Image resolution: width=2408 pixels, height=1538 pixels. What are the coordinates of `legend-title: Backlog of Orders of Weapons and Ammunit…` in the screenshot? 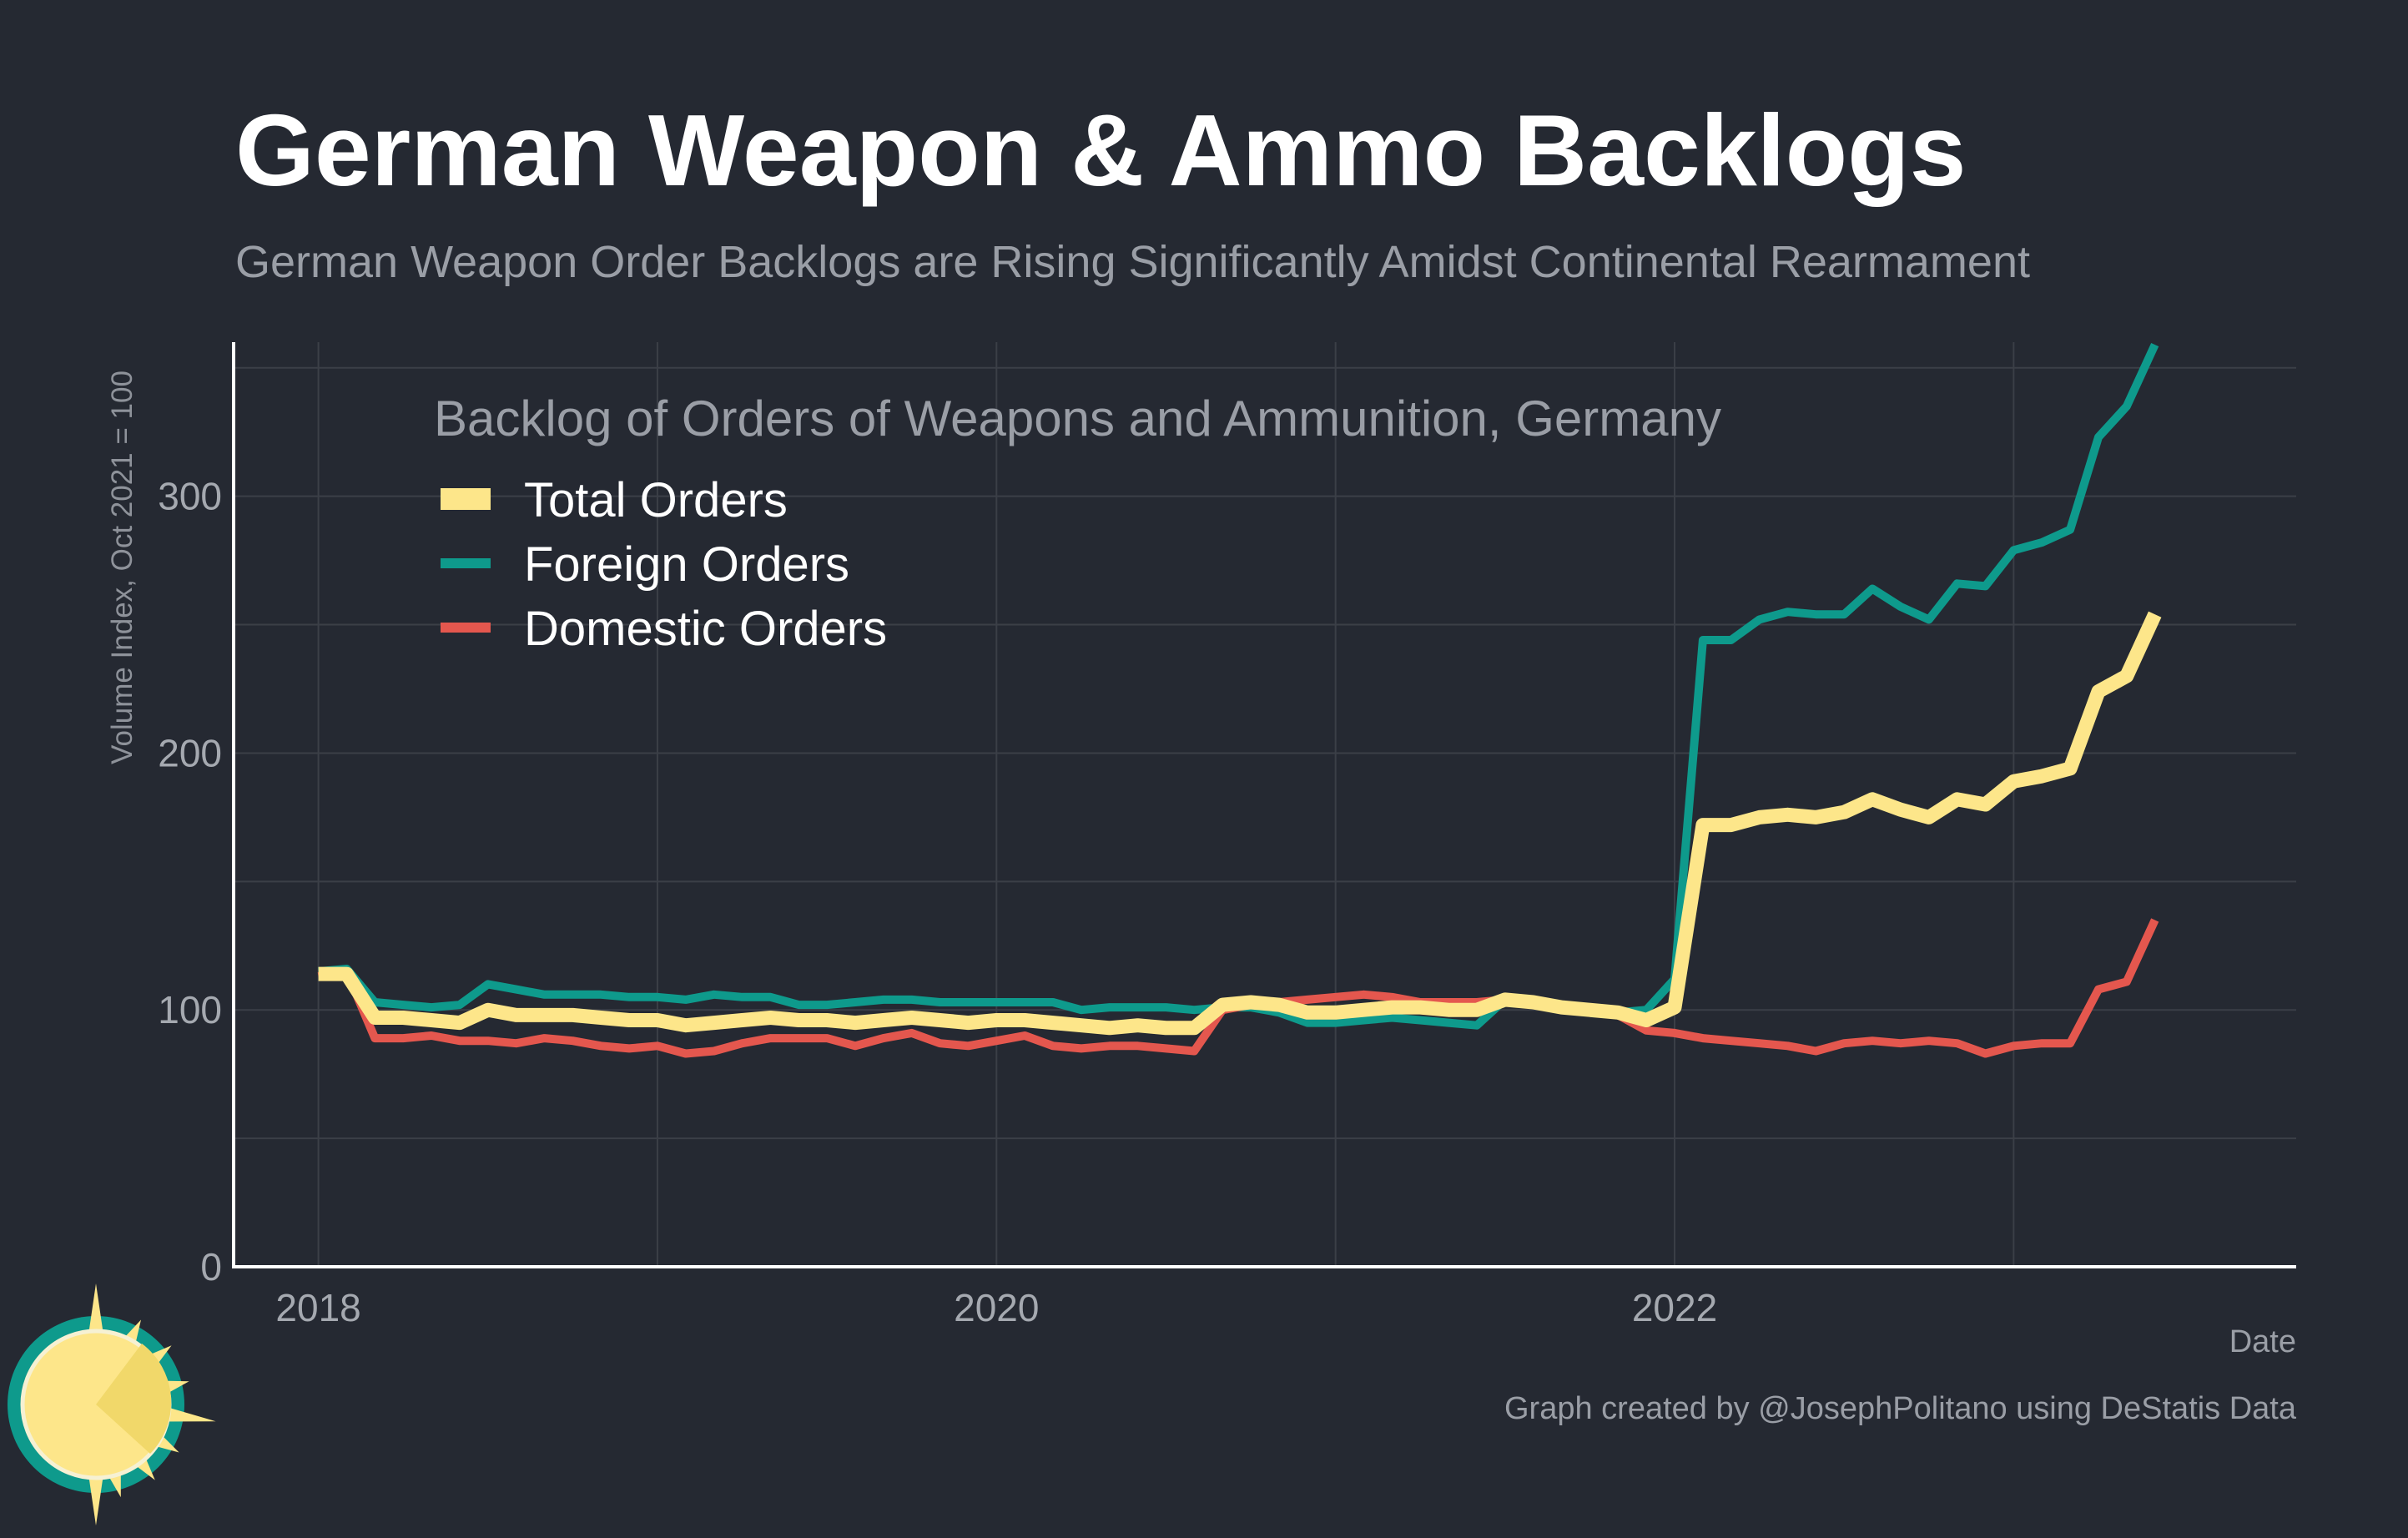 It's located at (1077, 418).